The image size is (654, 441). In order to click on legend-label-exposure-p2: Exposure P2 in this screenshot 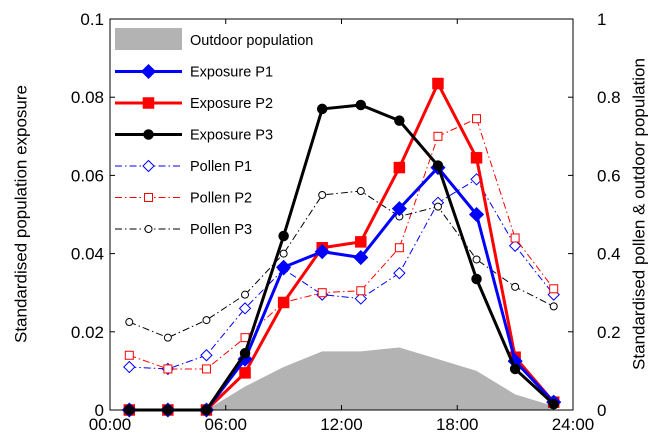, I will do `click(231, 104)`.